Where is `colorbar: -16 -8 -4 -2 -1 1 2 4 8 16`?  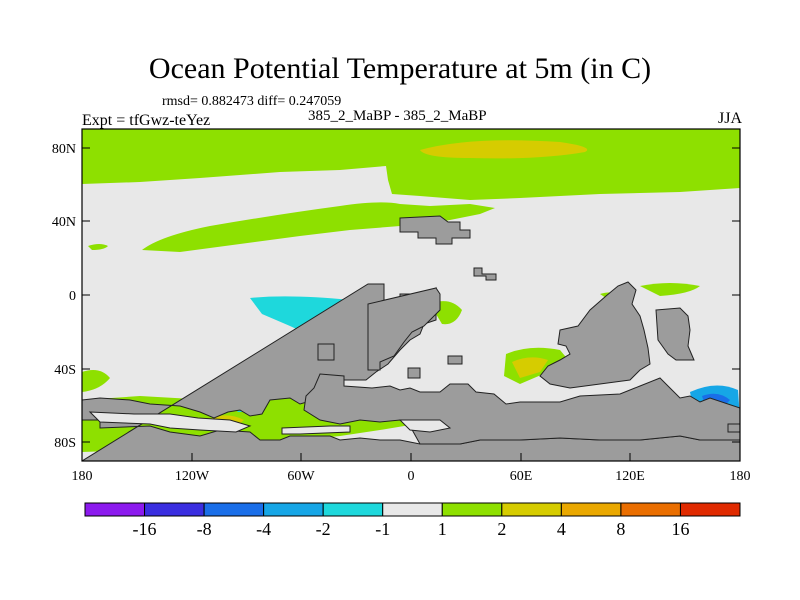
colorbar: -16 -8 -4 -2 -1 1 2 4 8 16 is located at coordinates (412, 520).